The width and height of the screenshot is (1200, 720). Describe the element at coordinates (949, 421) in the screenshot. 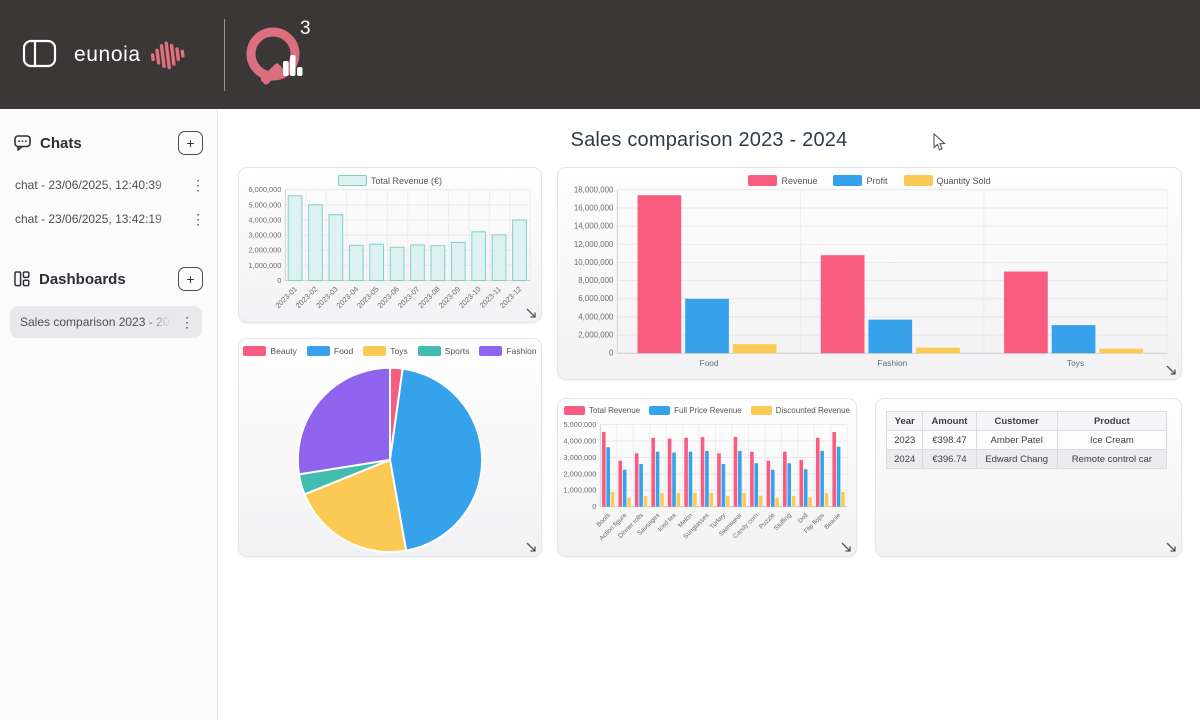

I see `table-header-cell: Amount` at that location.